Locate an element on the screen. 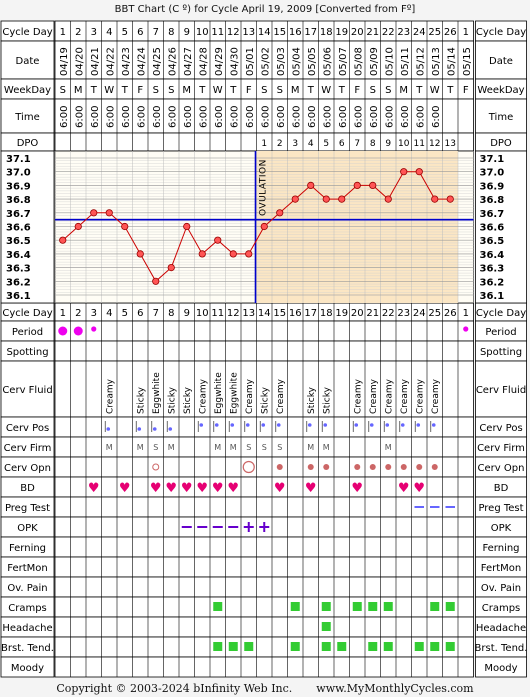 This screenshot has height=697, width=530. cycle-day-number: 19 is located at coordinates (341, 313).